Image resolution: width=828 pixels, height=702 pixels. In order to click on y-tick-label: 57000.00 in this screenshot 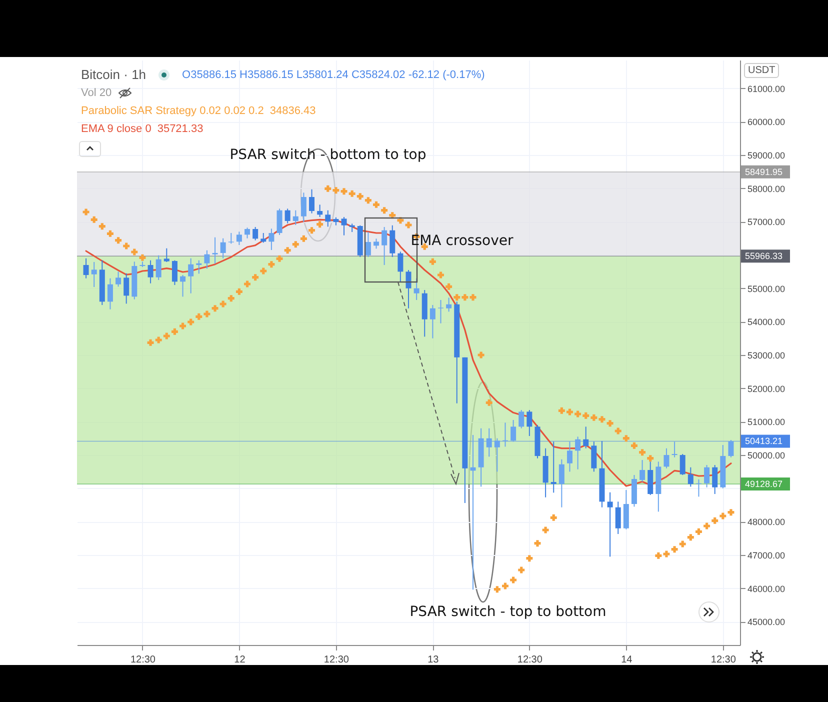, I will do `click(767, 222)`.